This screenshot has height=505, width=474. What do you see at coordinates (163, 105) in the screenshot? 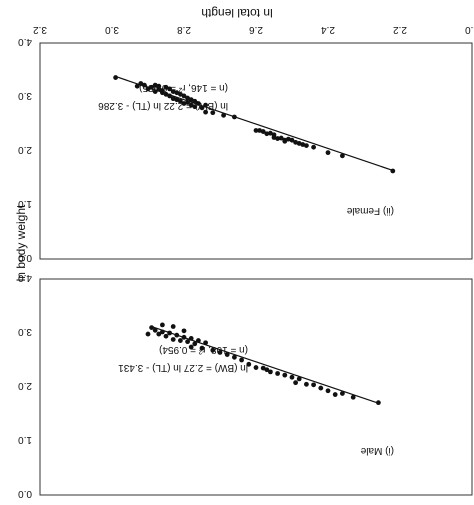
I see `equation-female: ln (BW) = 2.22 ln (TL) - 3.286` at bounding box center [163, 105].